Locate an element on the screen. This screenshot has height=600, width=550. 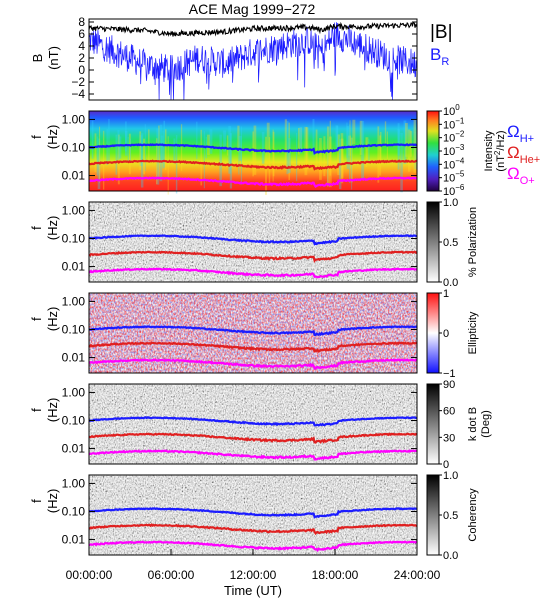
p3-yunit: (Hz) is located at coordinates (52, 228).